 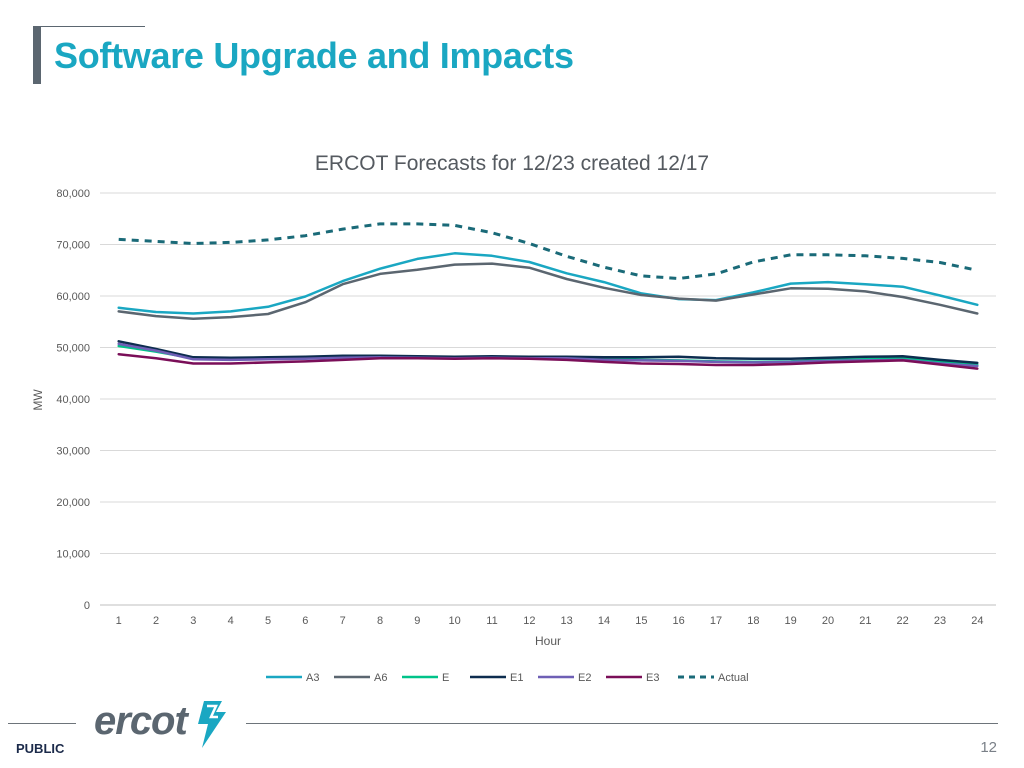 I want to click on legend-item-e: E, so click(x=425, y=678).